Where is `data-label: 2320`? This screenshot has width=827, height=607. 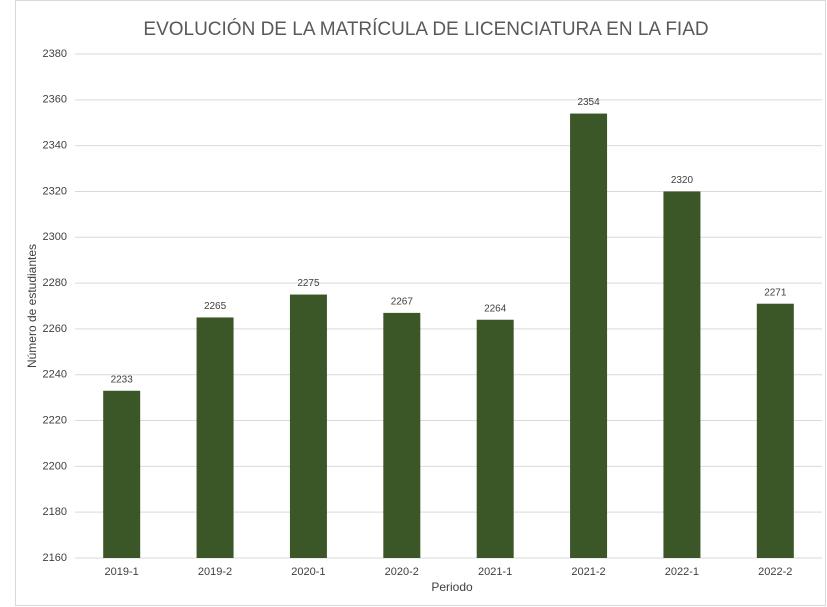
data-label: 2320 is located at coordinates (682, 180).